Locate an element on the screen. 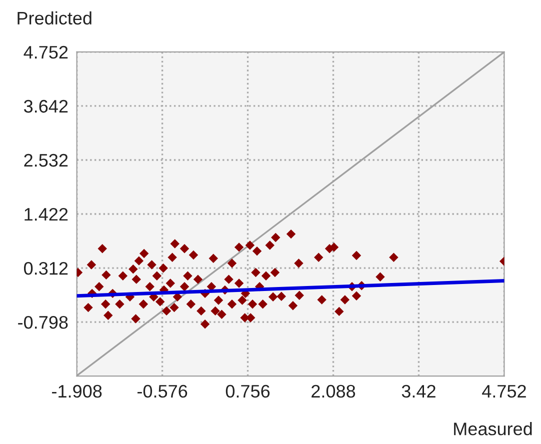  y-tick-label: 4.752 is located at coordinates (46, 52).